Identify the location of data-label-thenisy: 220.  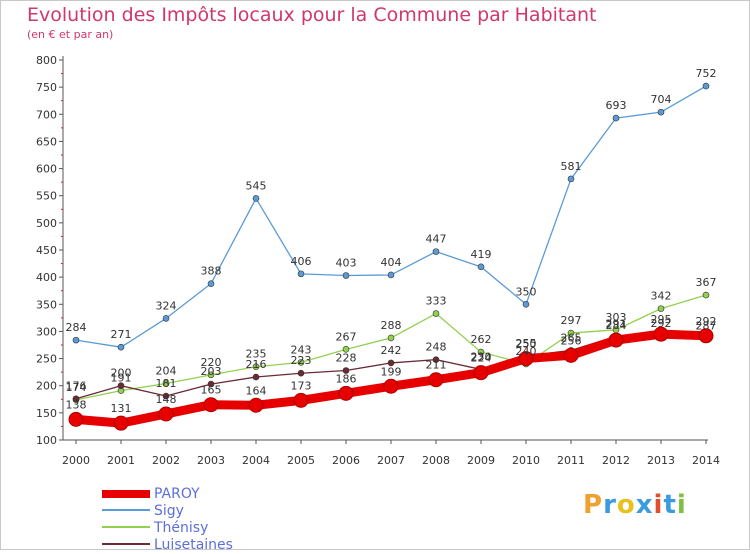
(211, 362).